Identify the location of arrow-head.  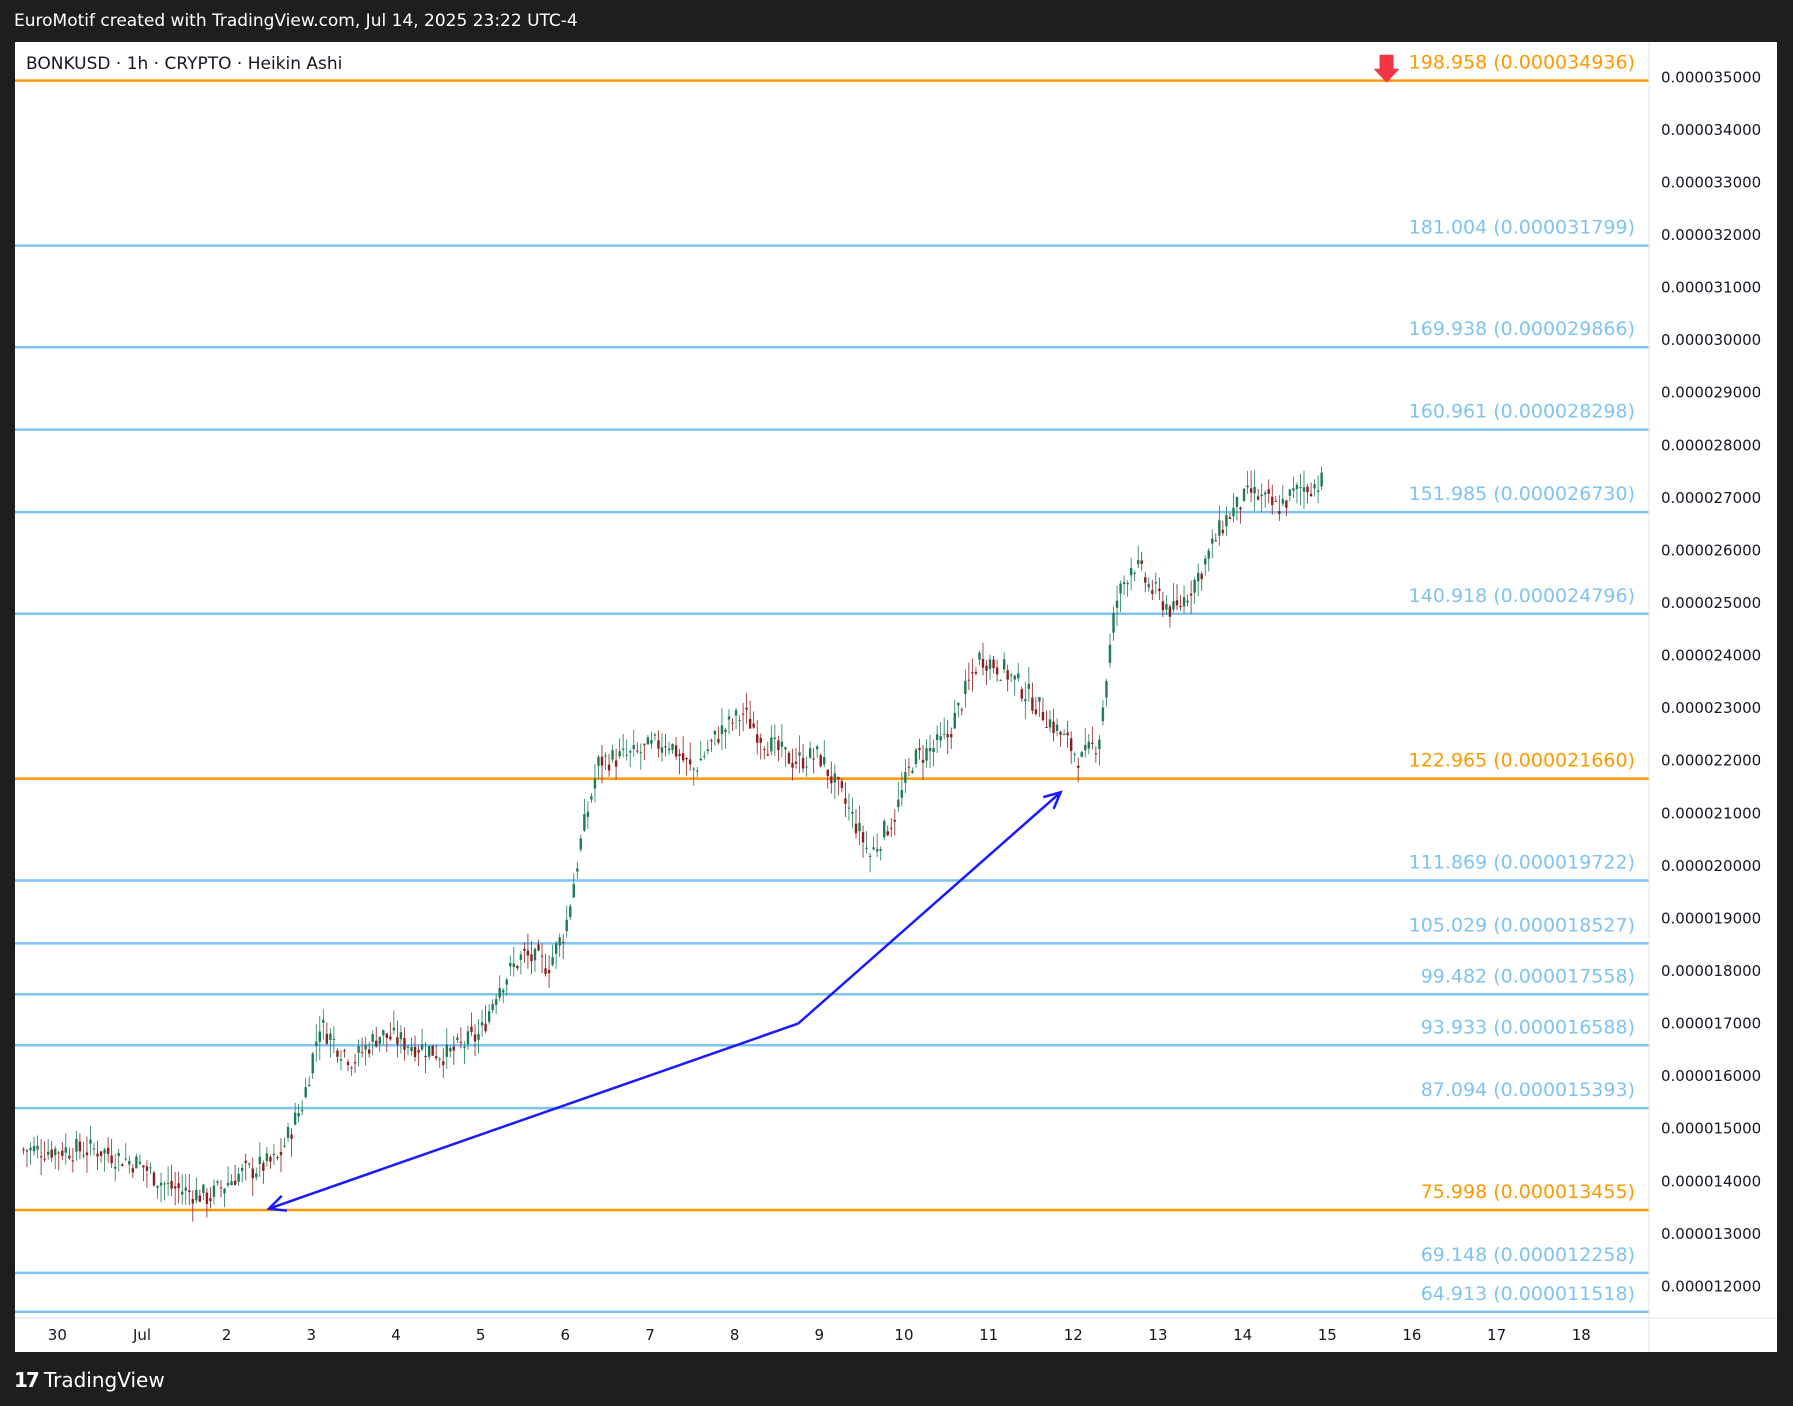
(277, 1203).